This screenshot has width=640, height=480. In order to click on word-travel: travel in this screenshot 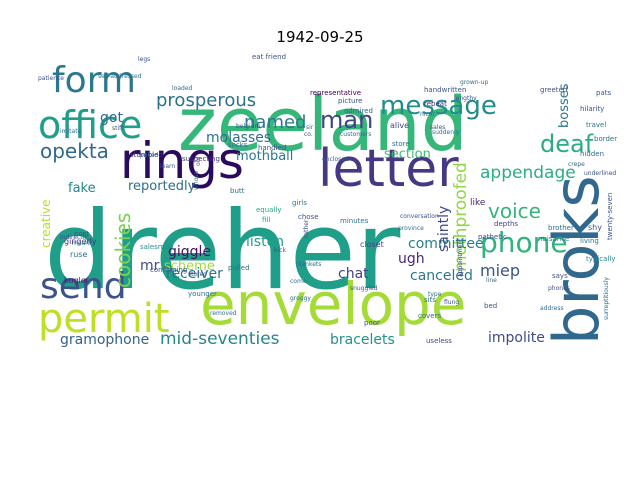, I will do `click(596, 125)`.